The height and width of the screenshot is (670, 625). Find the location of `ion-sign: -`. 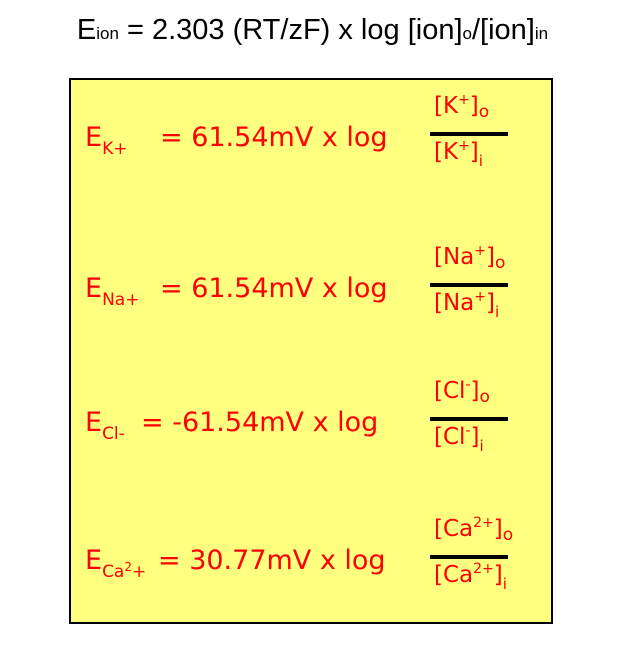

ion-sign: - is located at coordinates (121, 434).